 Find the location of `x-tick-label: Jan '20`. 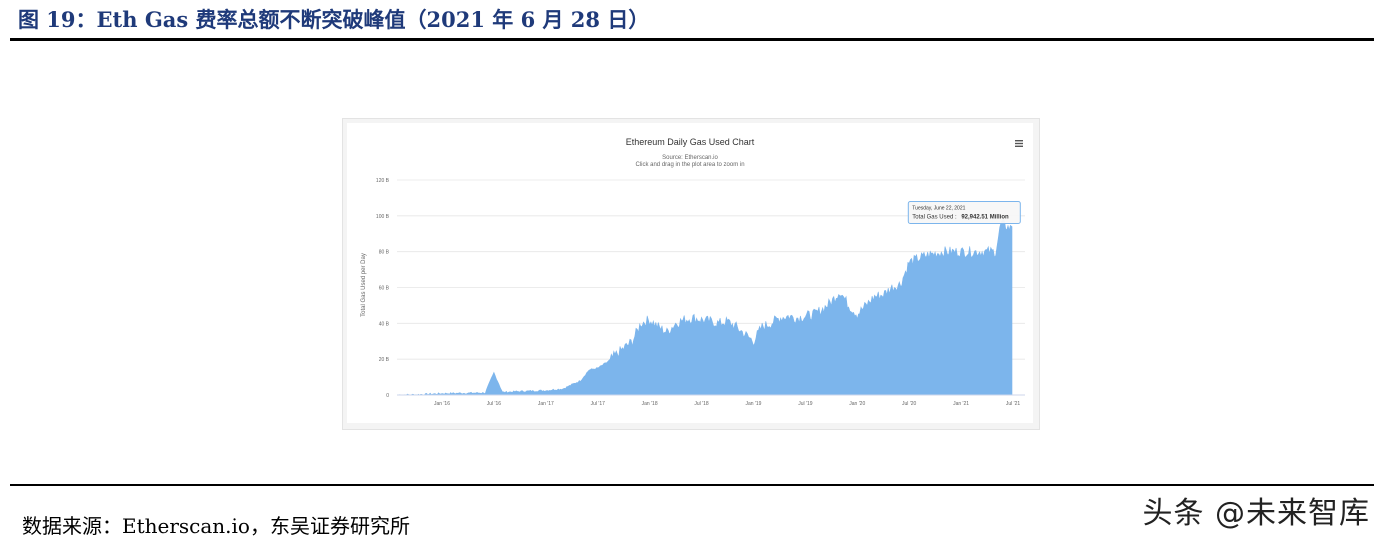

x-tick-label: Jan '20 is located at coordinates (857, 404).